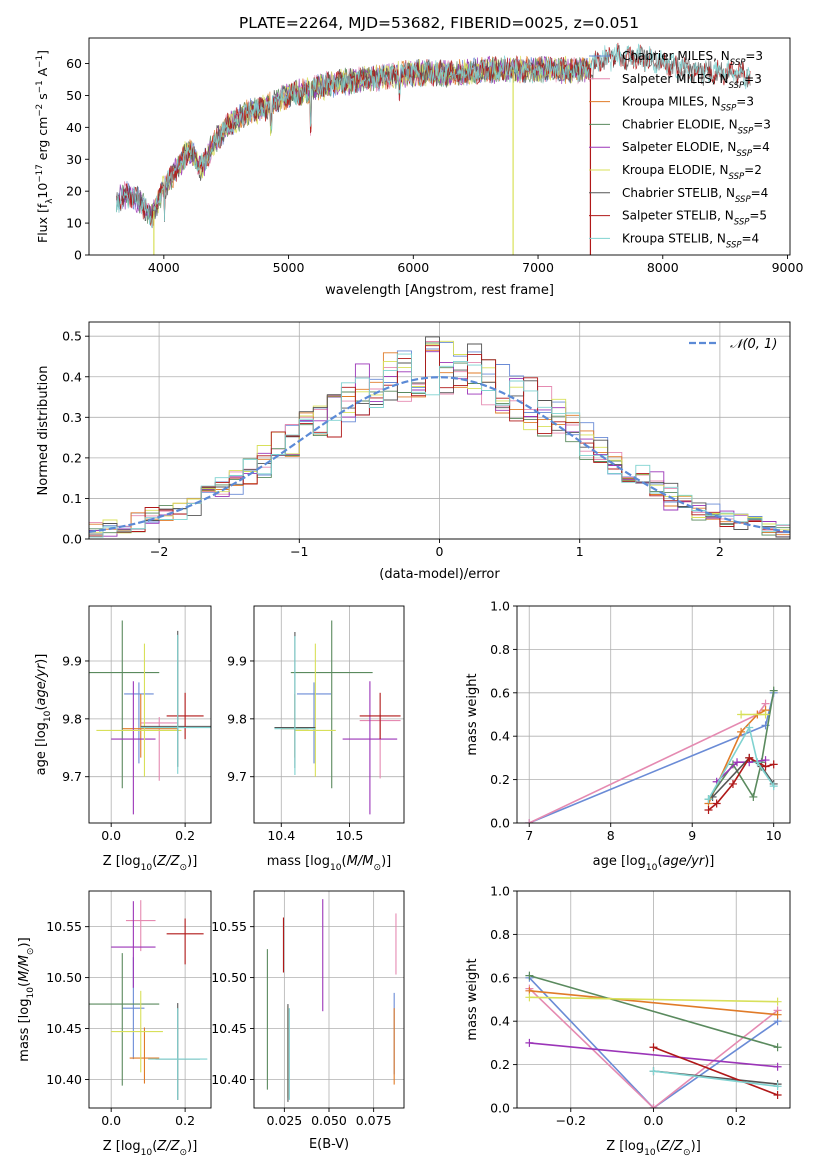 Image resolution: width=819 pixels, height=1170 pixels. I want to click on label-part: age/yr, so click(41, 683).